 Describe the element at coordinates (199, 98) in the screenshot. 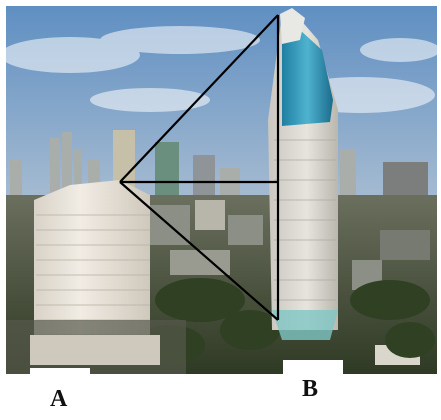

I see `line-top` at that location.